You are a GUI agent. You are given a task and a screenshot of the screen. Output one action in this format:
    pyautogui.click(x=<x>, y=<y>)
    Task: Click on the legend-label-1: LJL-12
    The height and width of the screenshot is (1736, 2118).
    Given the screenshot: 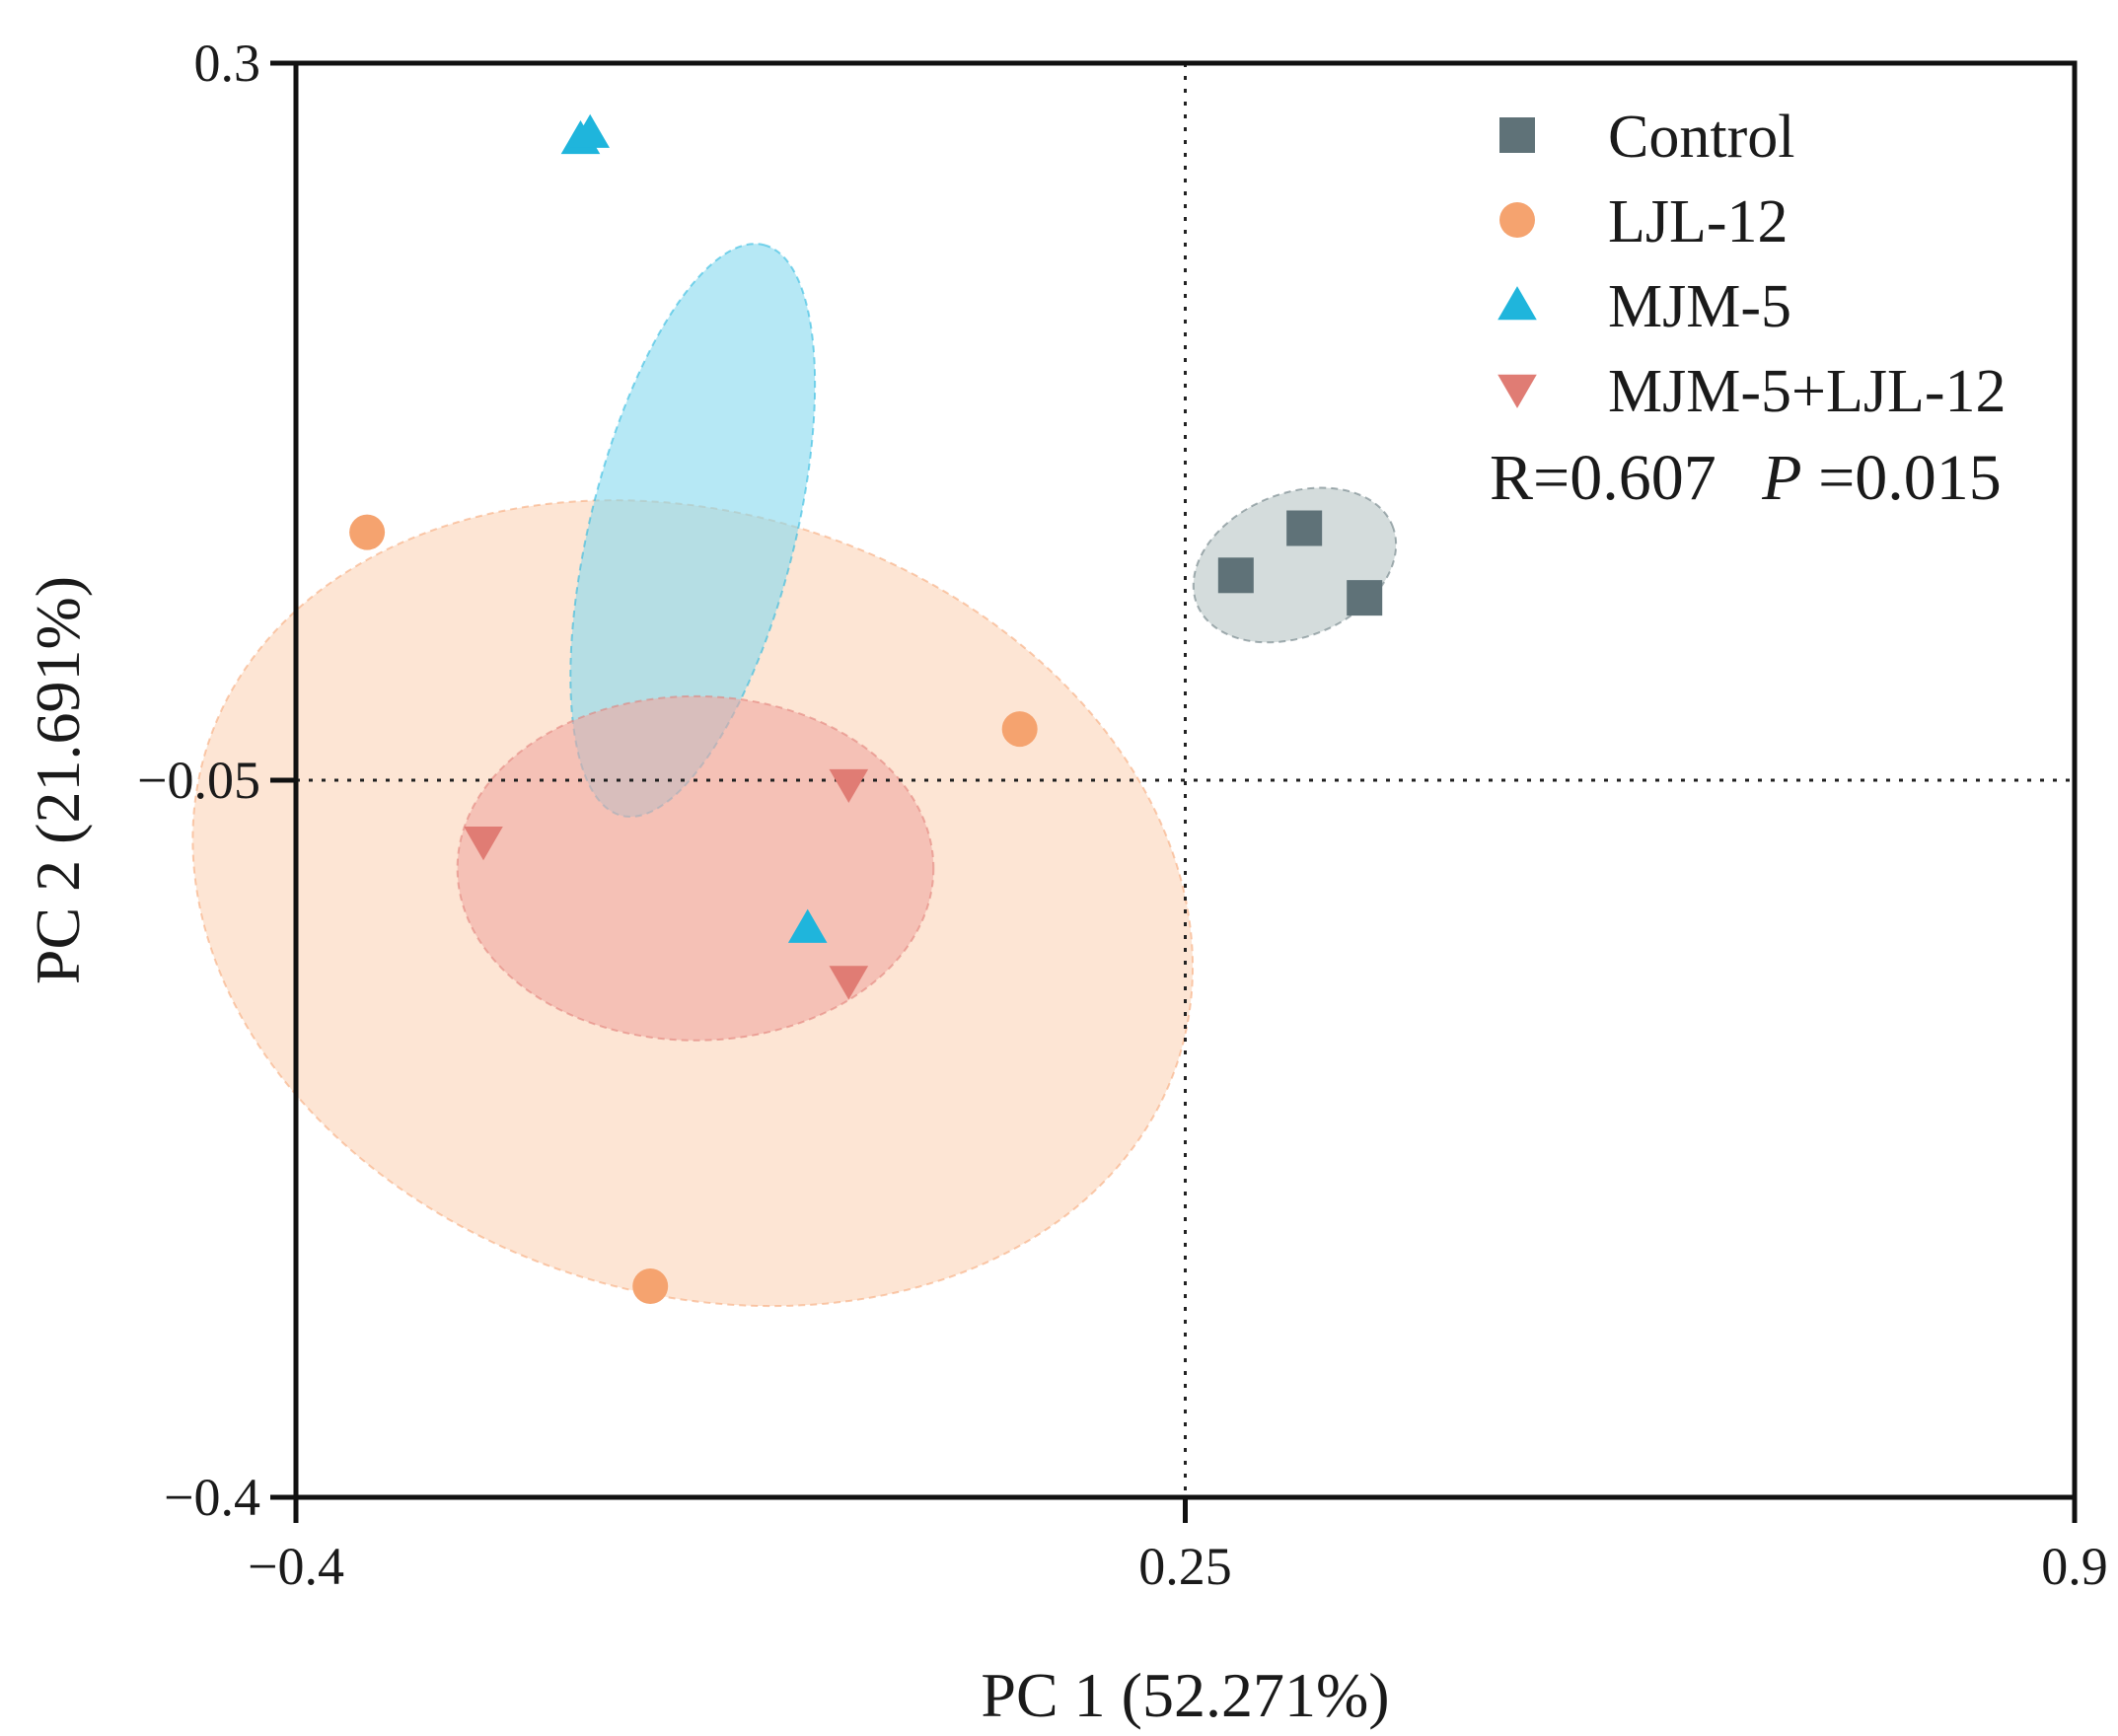 What is the action you would take?
    pyautogui.click(x=1699, y=221)
    